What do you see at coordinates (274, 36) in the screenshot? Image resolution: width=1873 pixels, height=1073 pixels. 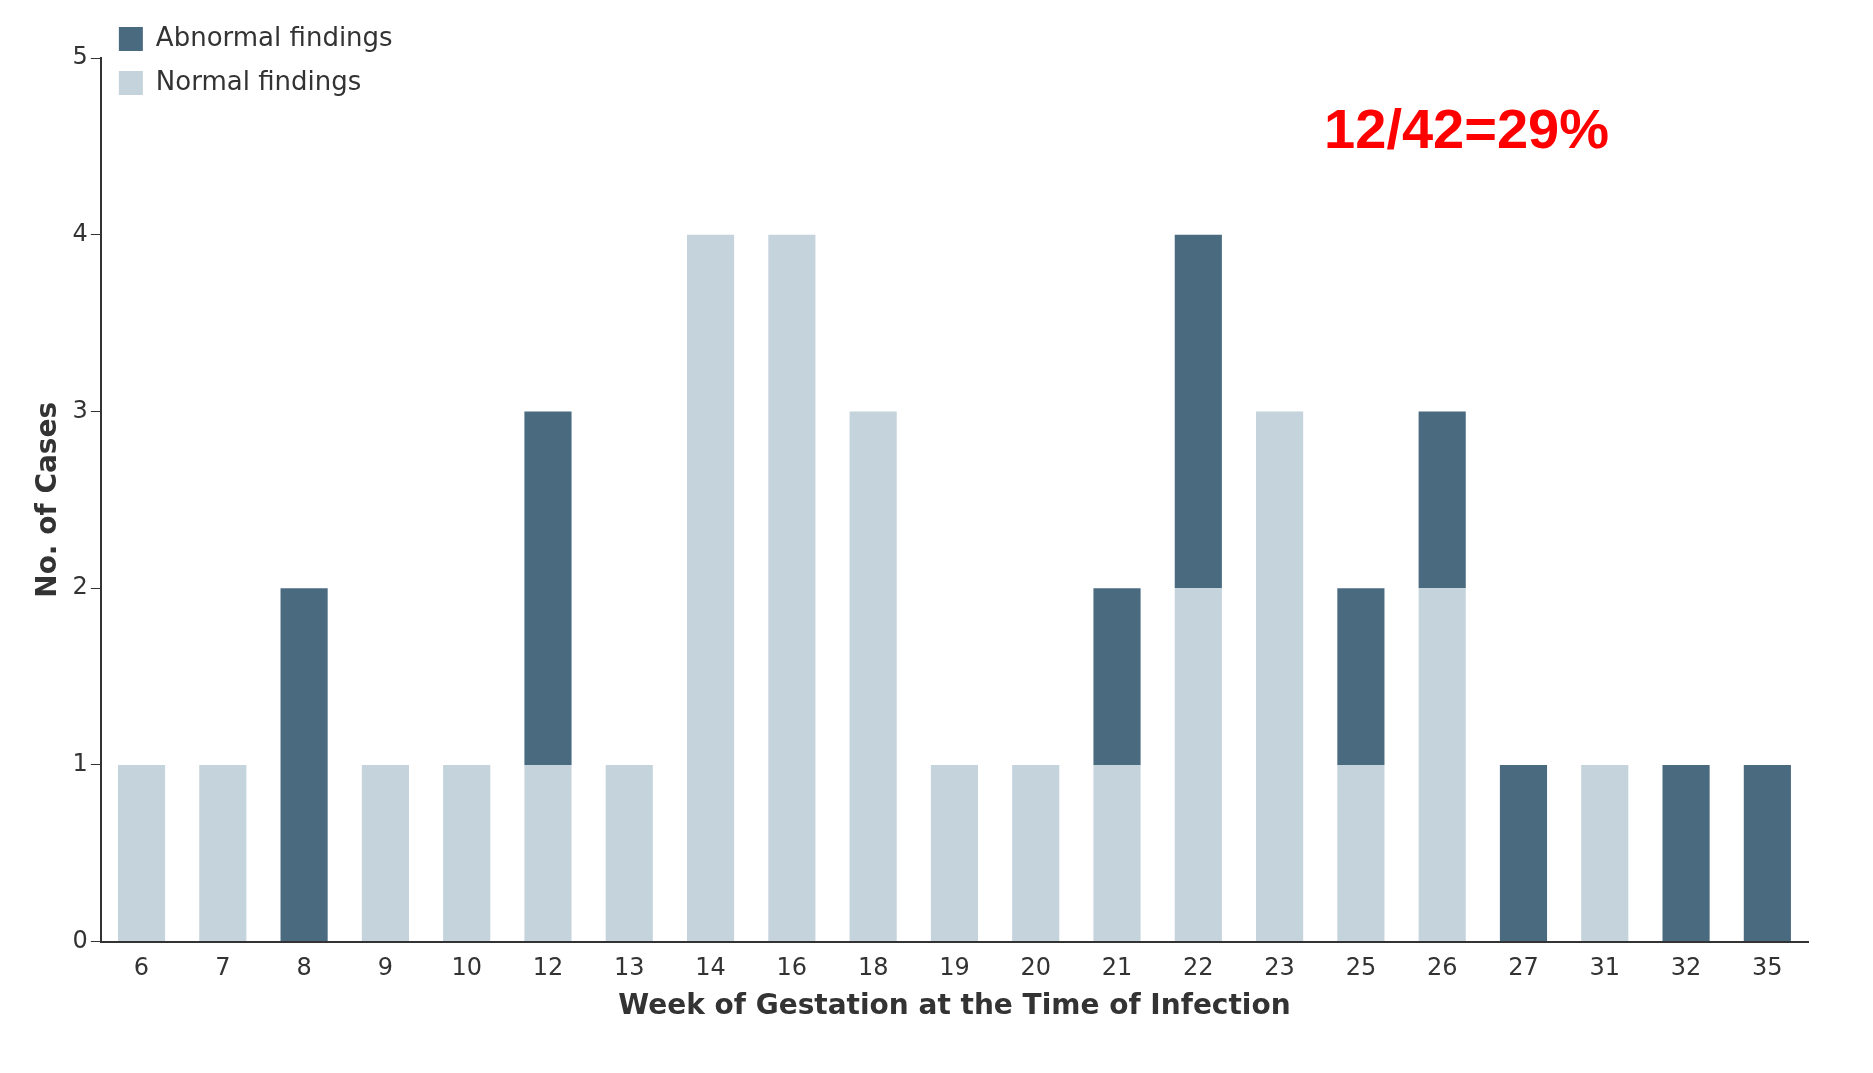 I see `legend-label: Abnormal findings` at bounding box center [274, 36].